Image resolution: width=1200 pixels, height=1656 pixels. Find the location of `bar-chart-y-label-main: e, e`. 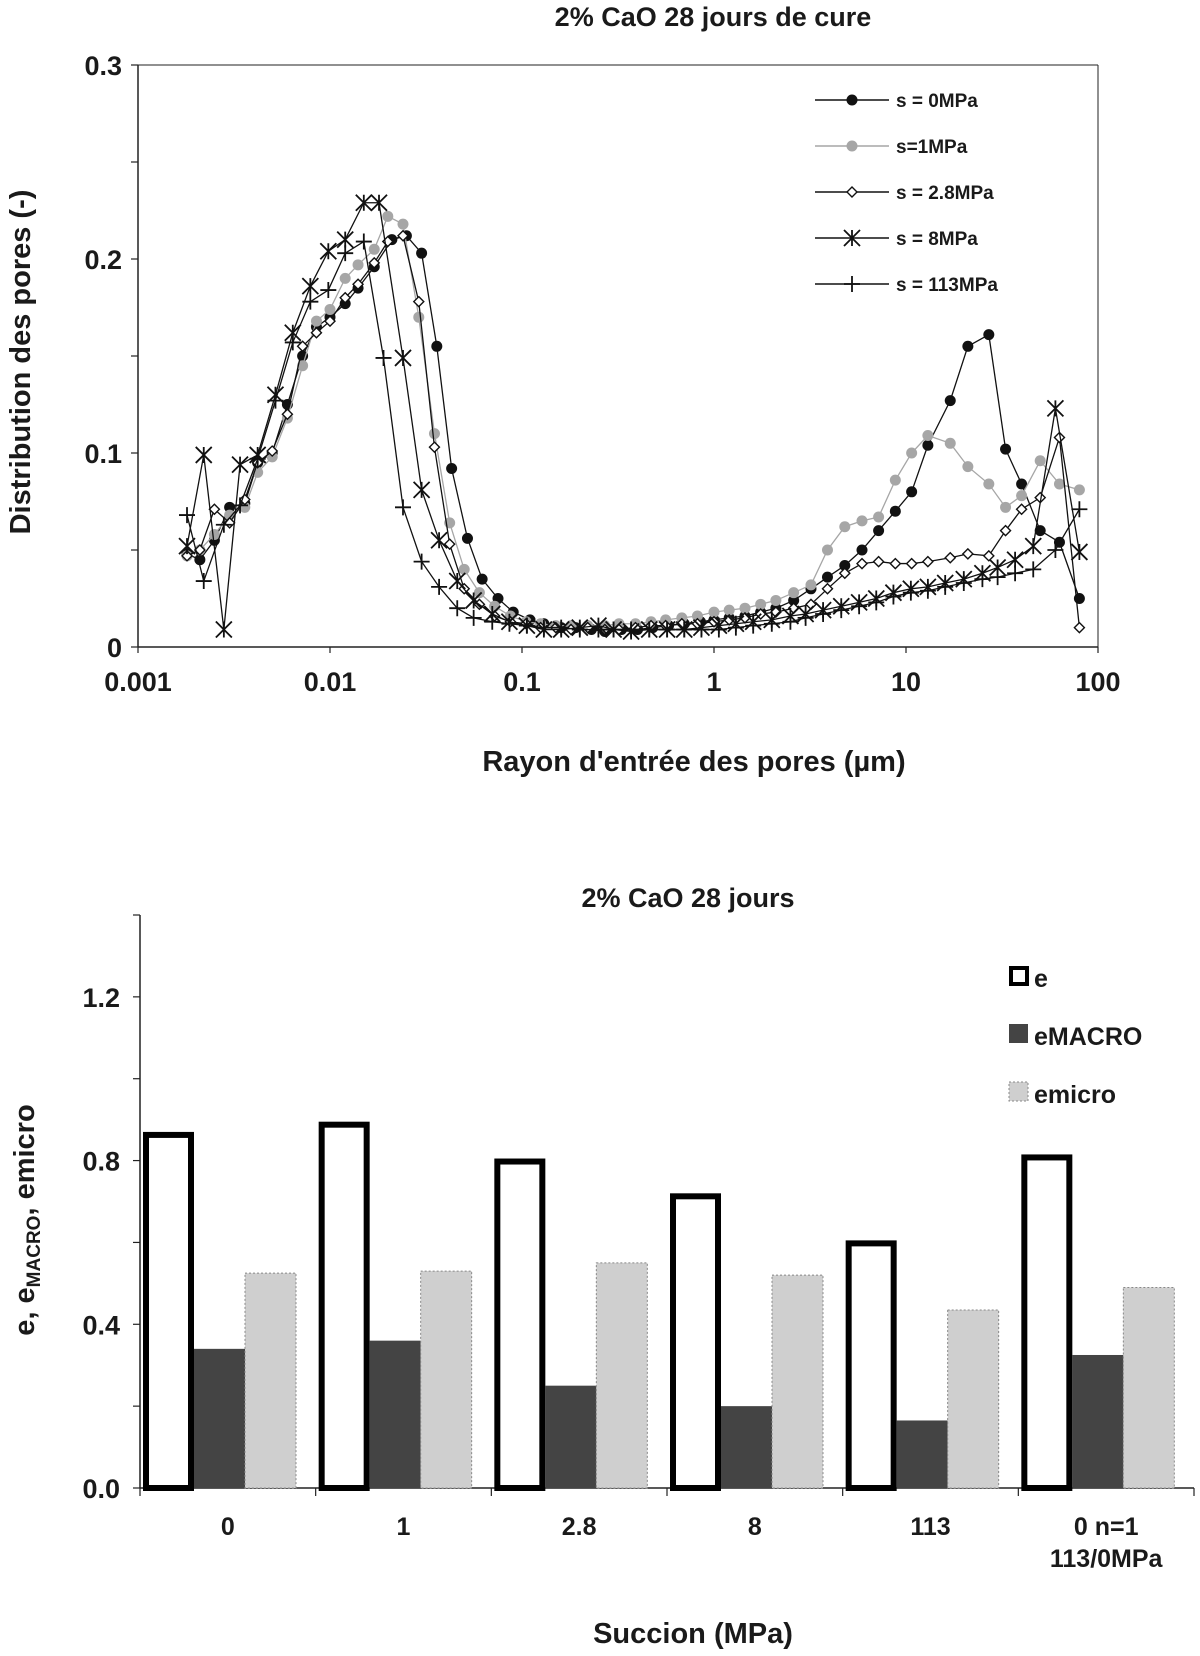

bar-chart-y-label-main: e, e is located at coordinates (25, 1311).